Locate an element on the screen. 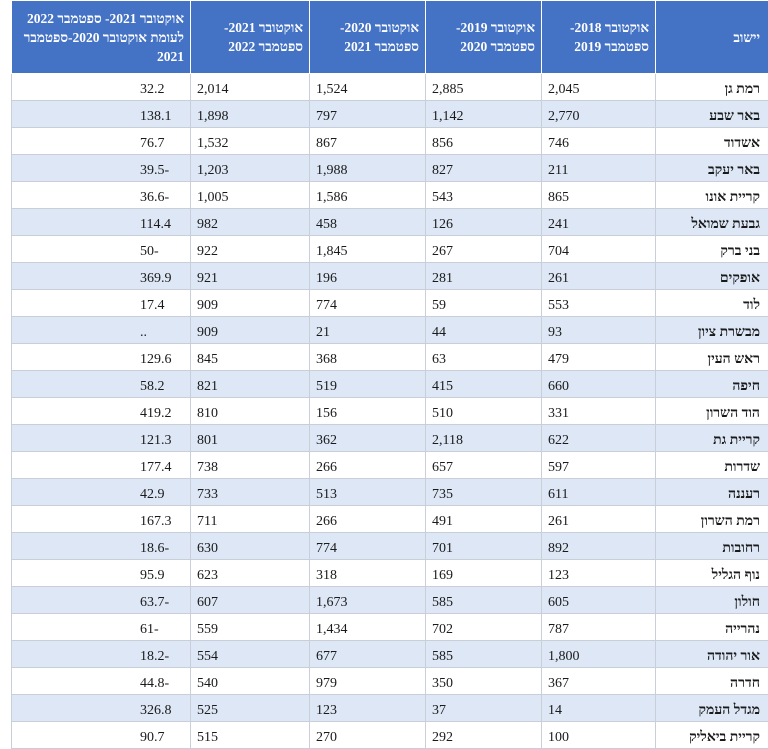 This screenshot has height=749, width=768. cell-value-2018-2019: 2,770 is located at coordinates (599, 114).